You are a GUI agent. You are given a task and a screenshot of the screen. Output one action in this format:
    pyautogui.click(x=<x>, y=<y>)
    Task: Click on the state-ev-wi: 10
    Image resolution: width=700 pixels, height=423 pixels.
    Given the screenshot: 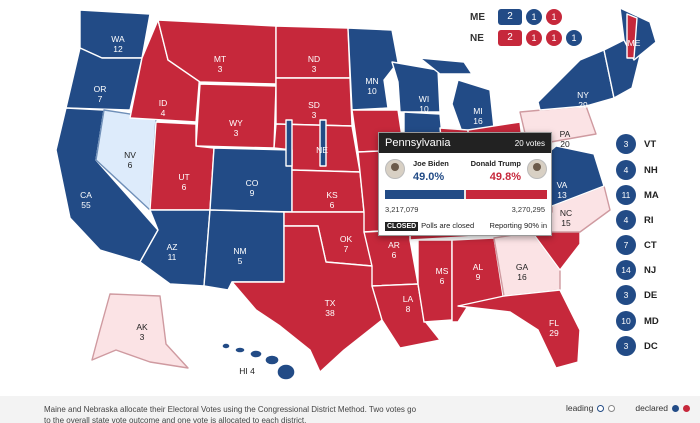 What is the action you would take?
    pyautogui.click(x=424, y=109)
    